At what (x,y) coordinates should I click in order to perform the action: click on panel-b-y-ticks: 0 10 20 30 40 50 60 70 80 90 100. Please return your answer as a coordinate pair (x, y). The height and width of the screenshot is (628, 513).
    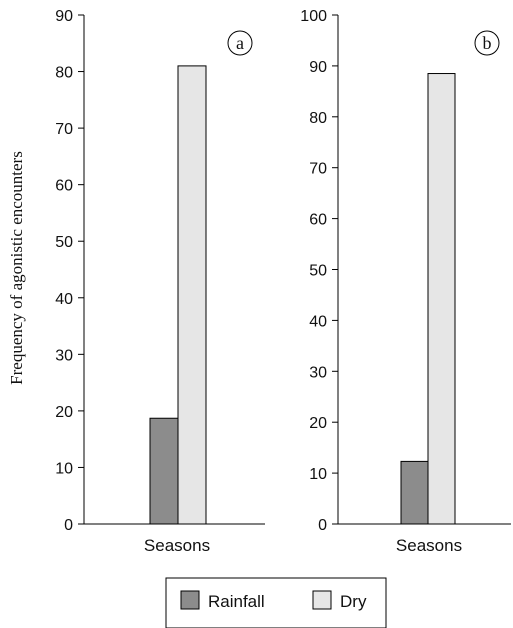
    Looking at the image, I should click on (319, 271).